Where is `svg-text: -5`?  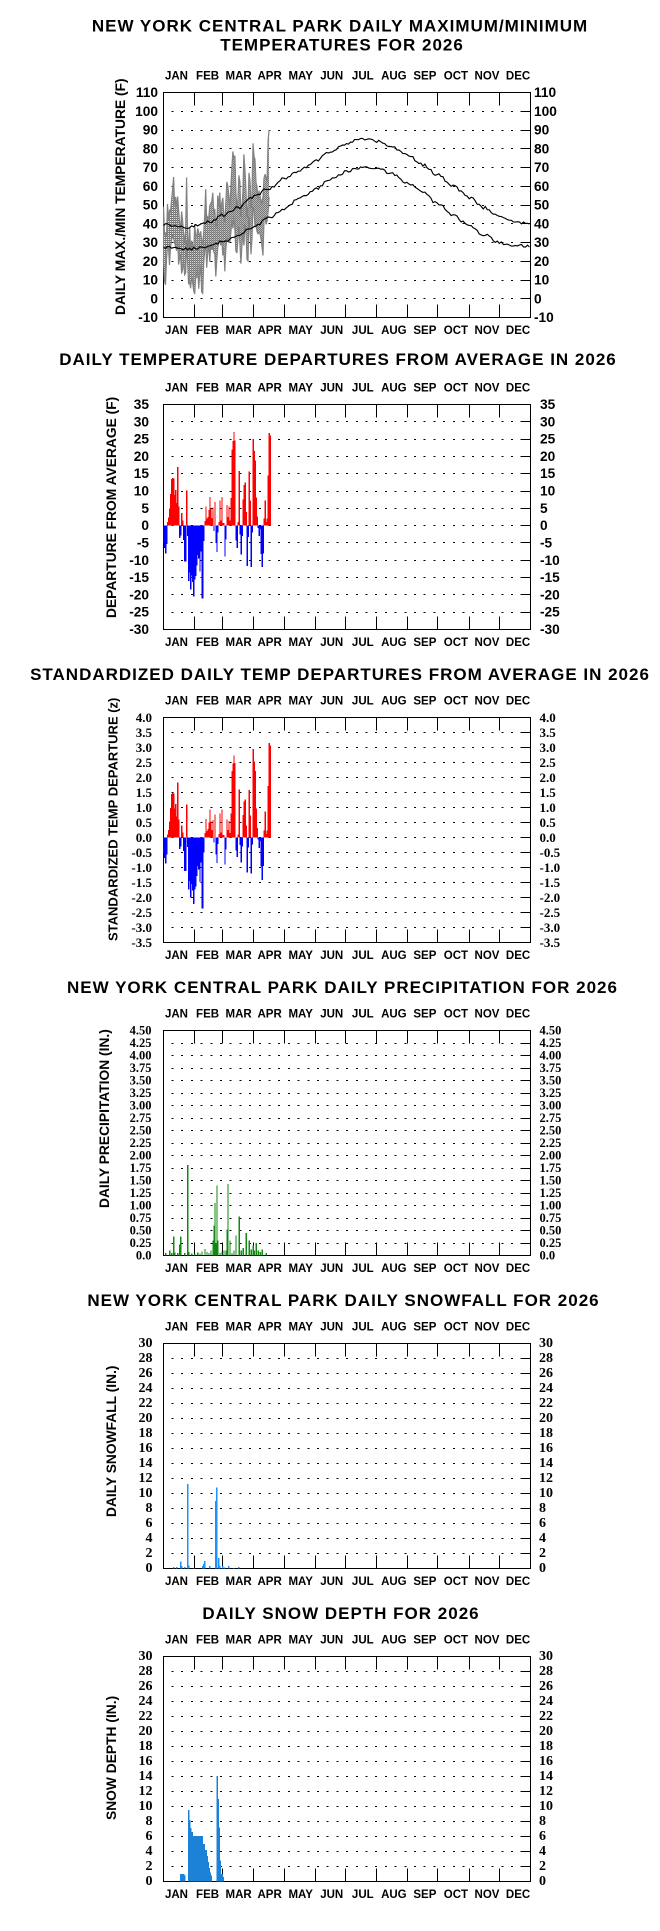 svg-text: -5 is located at coordinates (546, 542).